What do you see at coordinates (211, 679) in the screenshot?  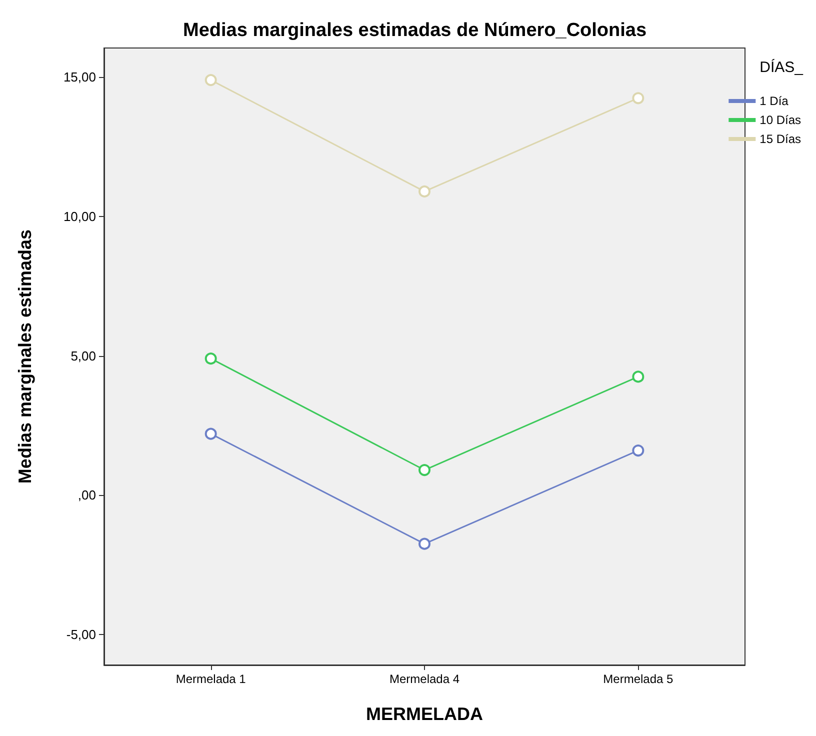 I see `x-tick-label: Mermelada 1` at bounding box center [211, 679].